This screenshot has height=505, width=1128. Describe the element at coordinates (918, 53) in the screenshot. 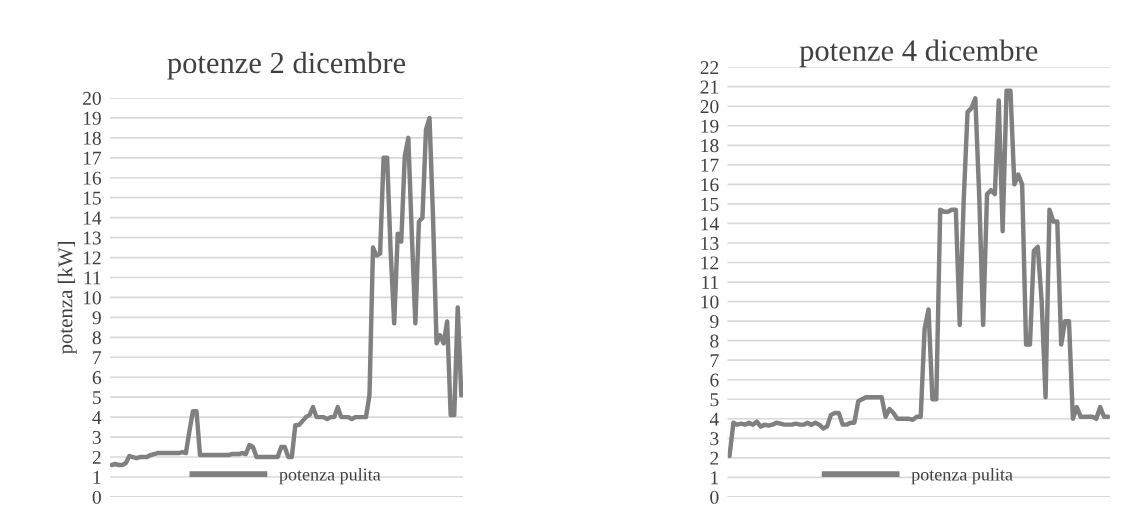

I see `chart-title: potenze 4 dicembre` at that location.